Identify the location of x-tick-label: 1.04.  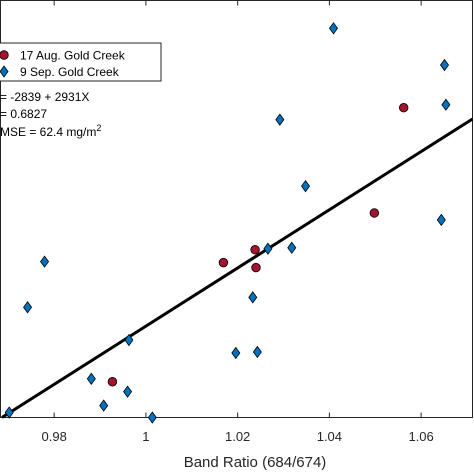
(329, 436).